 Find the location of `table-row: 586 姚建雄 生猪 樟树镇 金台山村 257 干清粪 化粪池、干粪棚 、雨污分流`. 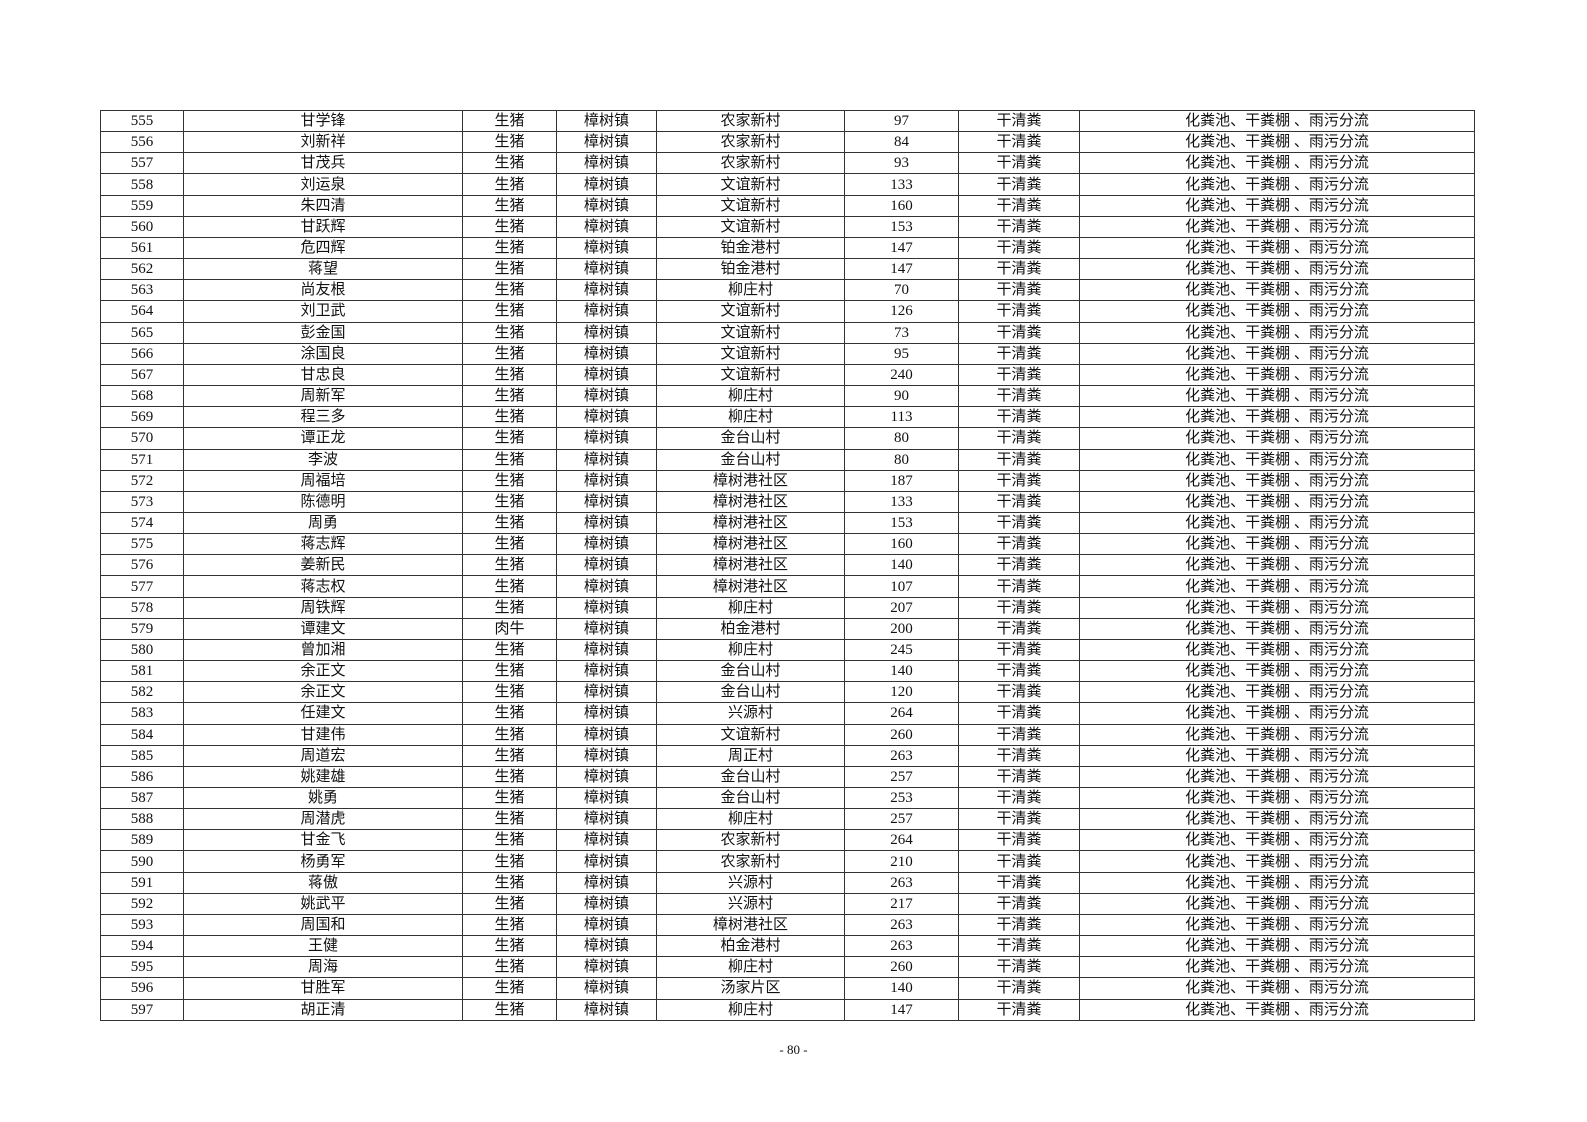

table-row: 586 姚建雄 生猪 樟树镇 金台山村 257 干清粪 化粪池、干粪棚 、雨污分流 is located at coordinates (787, 777).